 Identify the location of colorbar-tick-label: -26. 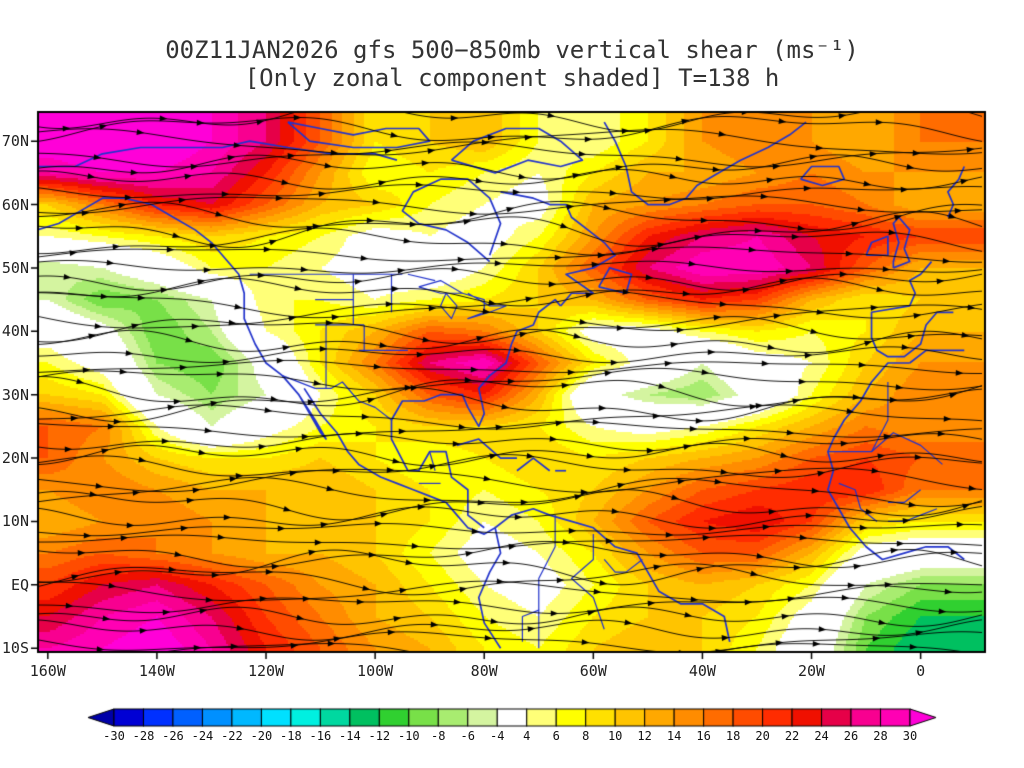
(173, 736).